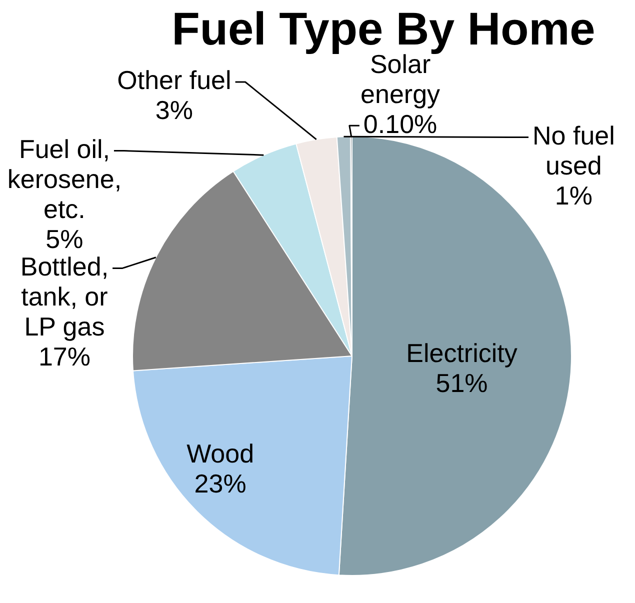 This screenshot has height=603, width=635. What do you see at coordinates (462, 383) in the screenshot?
I see `data-label: 51%` at bounding box center [462, 383].